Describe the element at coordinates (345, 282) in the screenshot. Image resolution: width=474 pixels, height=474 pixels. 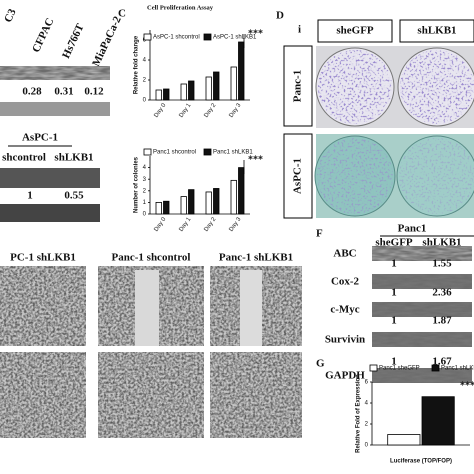
I see `row-label: Cox-2` at that location.